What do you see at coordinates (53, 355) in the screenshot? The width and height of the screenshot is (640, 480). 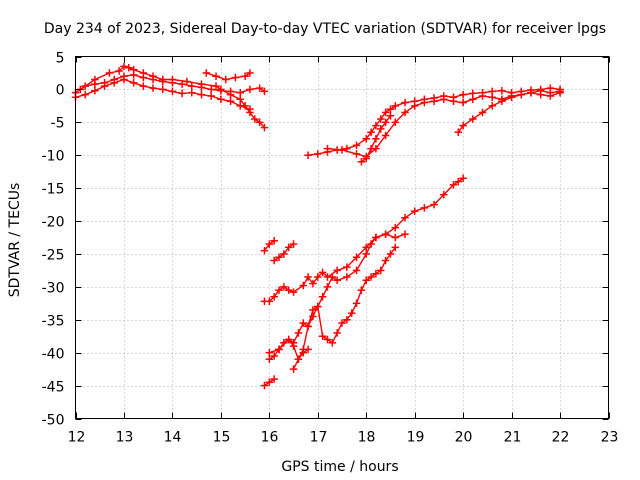 I see `y-tick-label: -40` at bounding box center [53, 355].